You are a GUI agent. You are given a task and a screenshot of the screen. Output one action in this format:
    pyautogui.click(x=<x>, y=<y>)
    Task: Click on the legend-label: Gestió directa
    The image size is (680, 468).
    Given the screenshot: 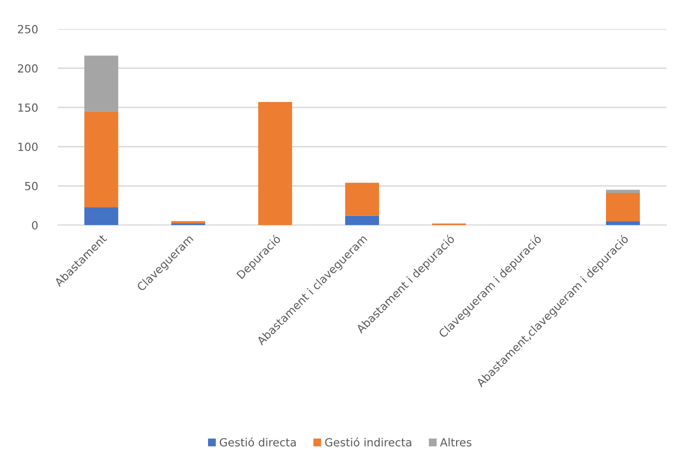 What is the action you would take?
    pyautogui.click(x=258, y=441)
    